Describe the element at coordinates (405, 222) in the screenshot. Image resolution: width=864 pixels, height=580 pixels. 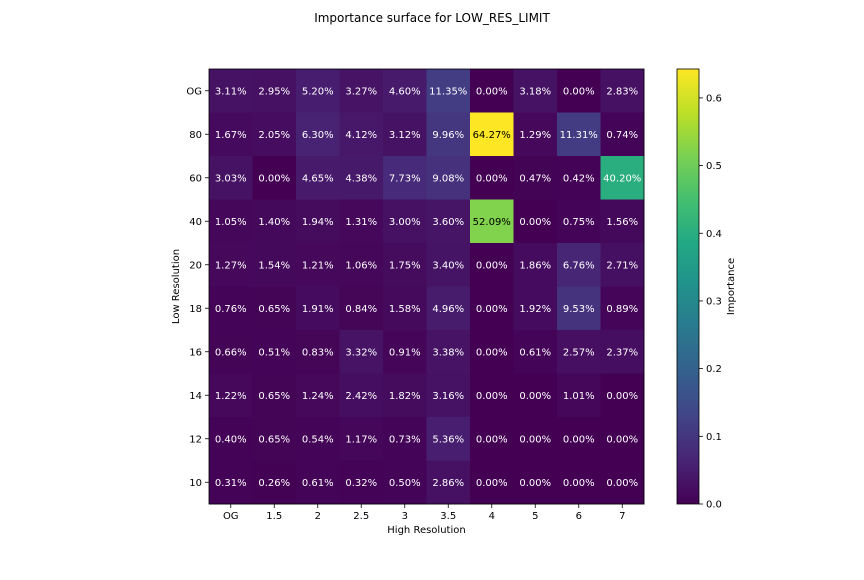
I see `cell-value-label: 3.00%` at that location.